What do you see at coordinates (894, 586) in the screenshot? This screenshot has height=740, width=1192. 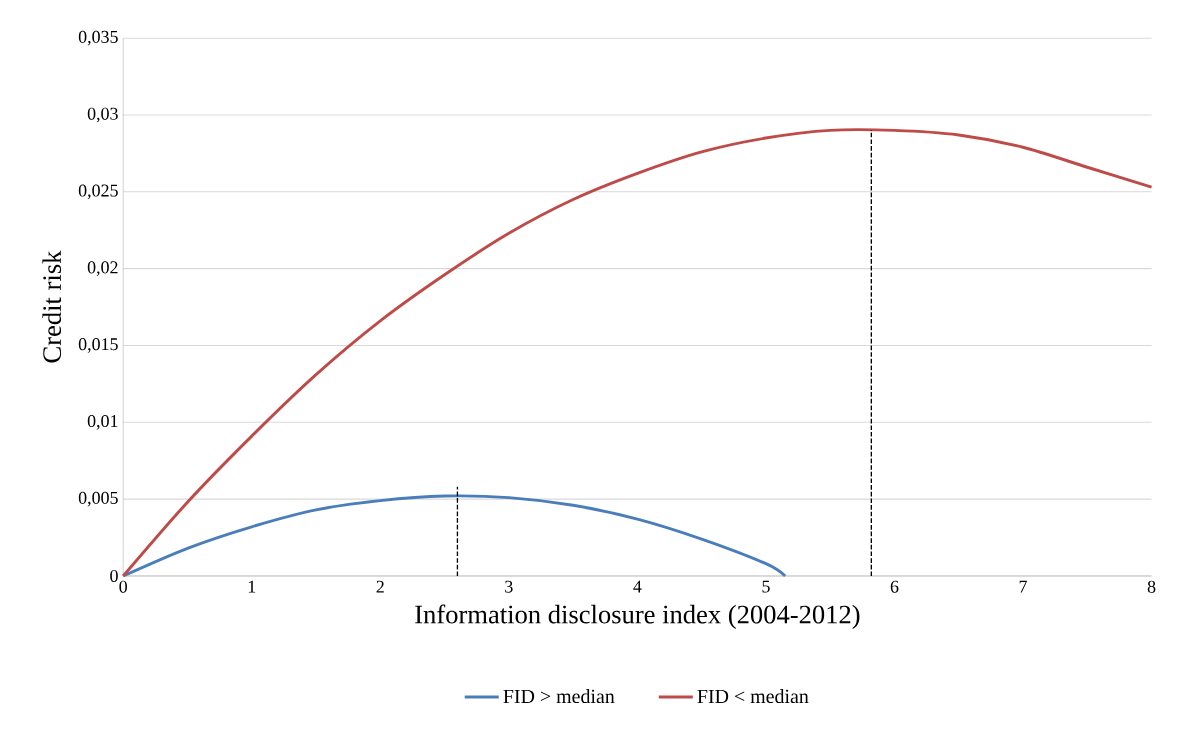 I see `x-tick-label: 6` at bounding box center [894, 586].